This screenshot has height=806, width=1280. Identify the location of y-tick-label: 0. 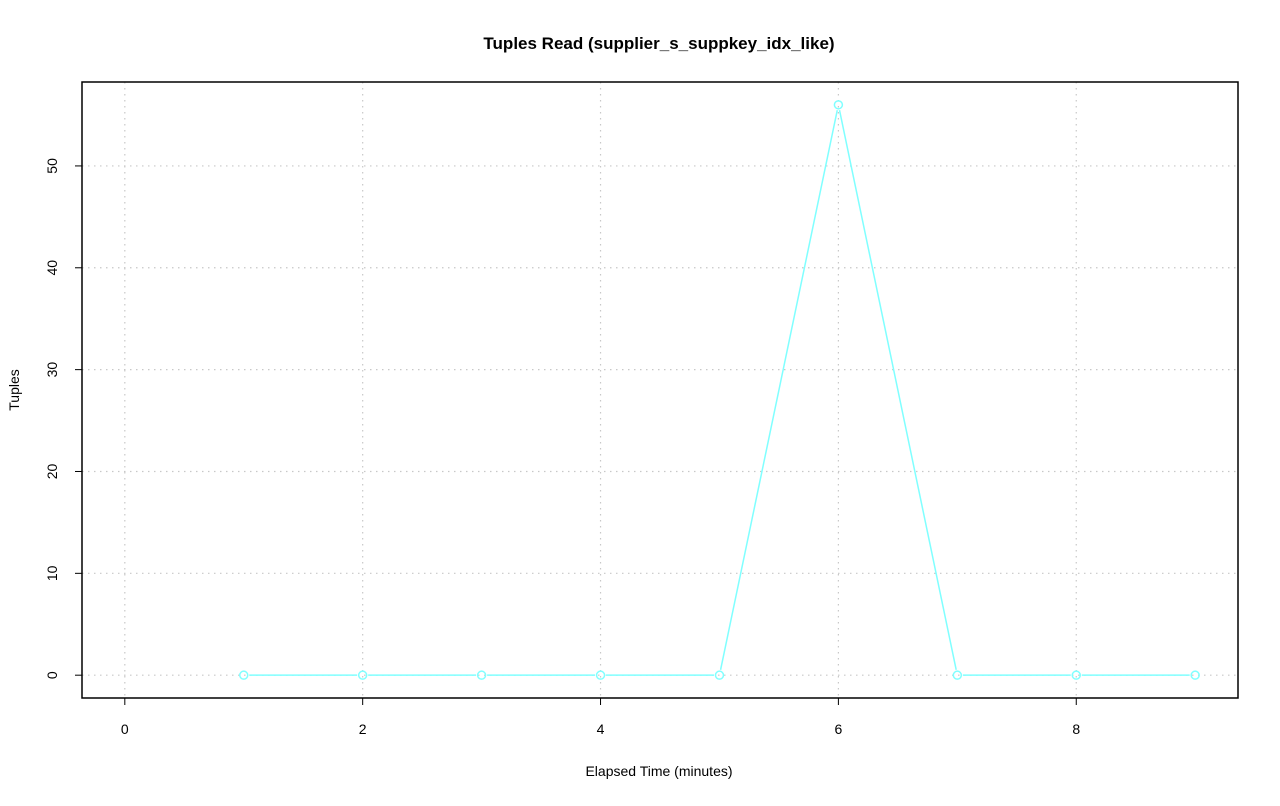
(52, 675).